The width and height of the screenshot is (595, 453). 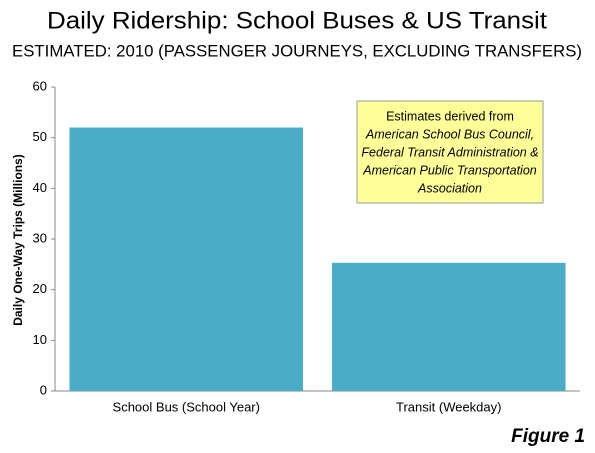 I want to click on annotation-line: American Public Transportation, so click(x=449, y=170).